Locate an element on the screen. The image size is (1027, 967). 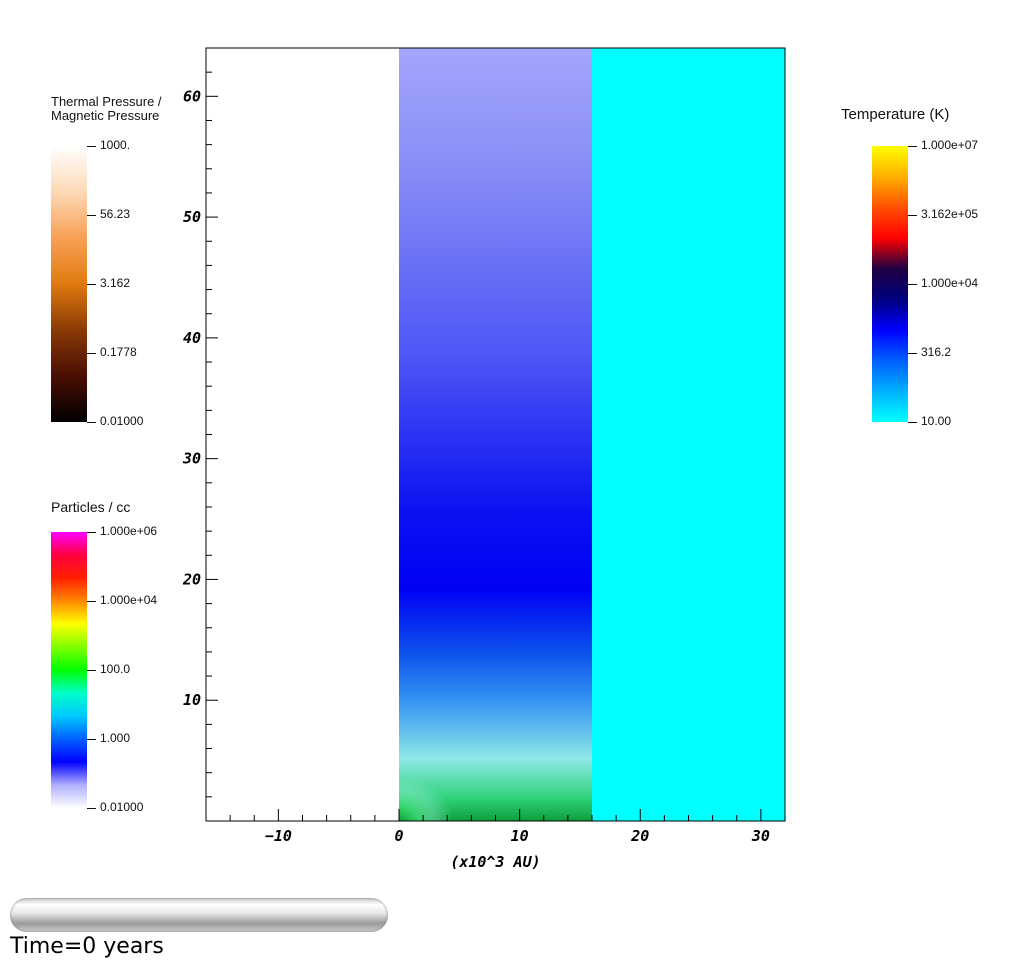
y-tick-label: 20 is located at coordinates (191, 579).